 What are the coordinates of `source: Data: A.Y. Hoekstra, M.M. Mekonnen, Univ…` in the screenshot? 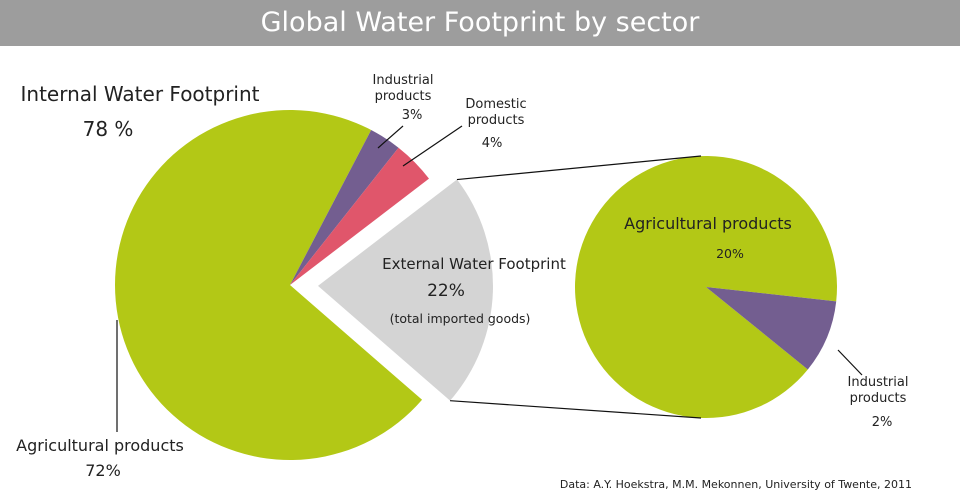 It's located at (735, 484).